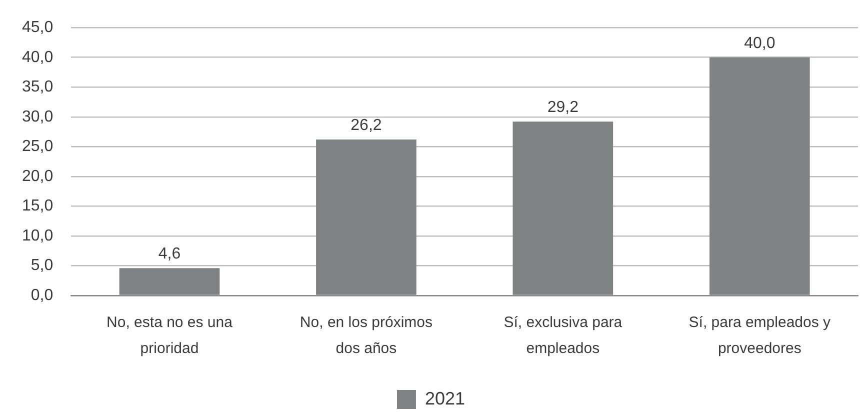  I want to click on data-label: 40,0, so click(760, 43).